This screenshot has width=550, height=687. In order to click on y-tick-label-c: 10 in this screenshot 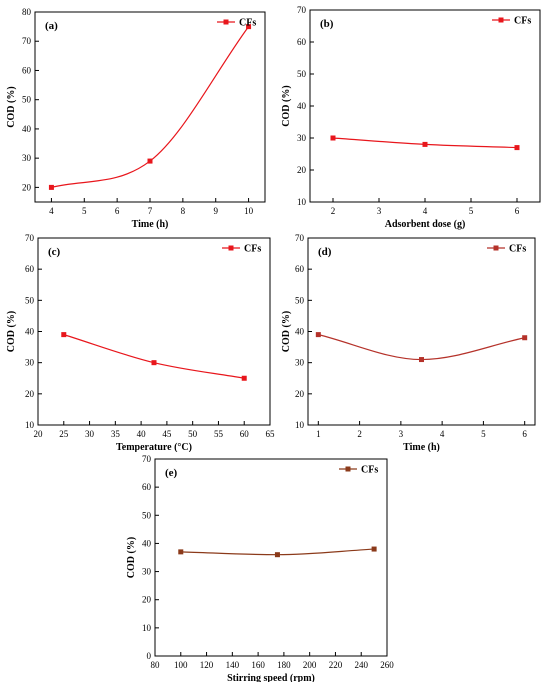, I will do `click(30, 425)`.